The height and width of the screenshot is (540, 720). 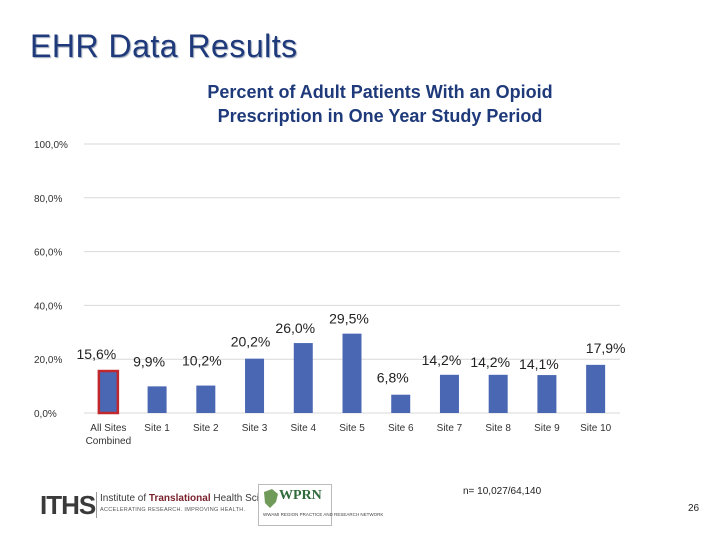 What do you see at coordinates (539, 364) in the screenshot?
I see `data-label: 14,1%` at bounding box center [539, 364].